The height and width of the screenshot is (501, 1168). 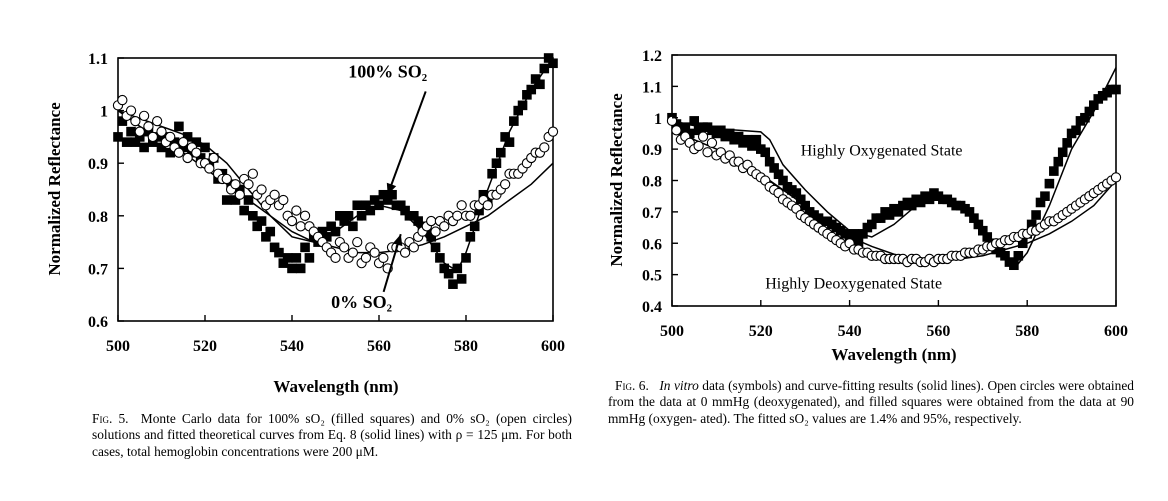 What do you see at coordinates (652, 213) in the screenshot?
I see `fig6-ytick-label: 0.7` at bounding box center [652, 213].